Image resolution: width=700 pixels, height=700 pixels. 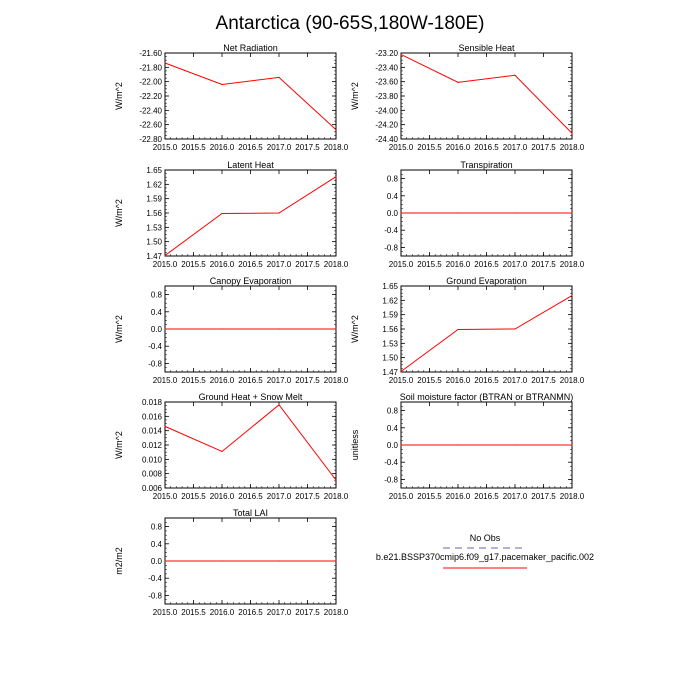 I want to click on y-axis-label: unitless, so click(x=355, y=444).